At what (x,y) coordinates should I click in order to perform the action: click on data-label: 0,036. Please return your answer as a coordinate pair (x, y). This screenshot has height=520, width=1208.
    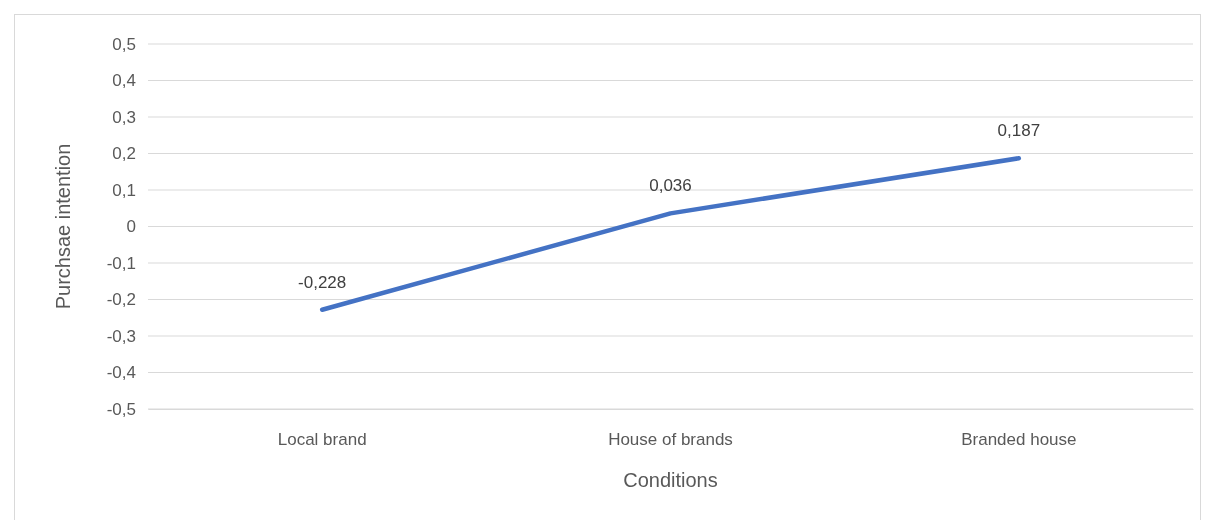
    Looking at the image, I should click on (670, 186).